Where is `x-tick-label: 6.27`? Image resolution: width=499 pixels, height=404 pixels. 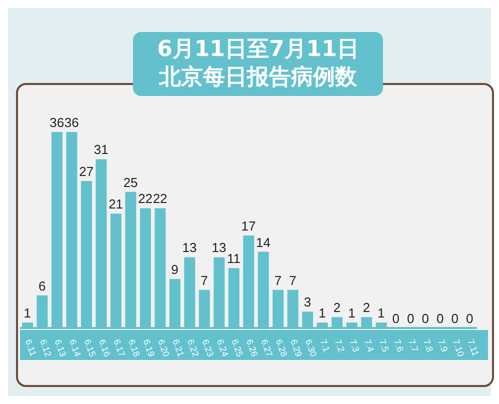
x-tick-label: 6.27 is located at coordinates (267, 348).